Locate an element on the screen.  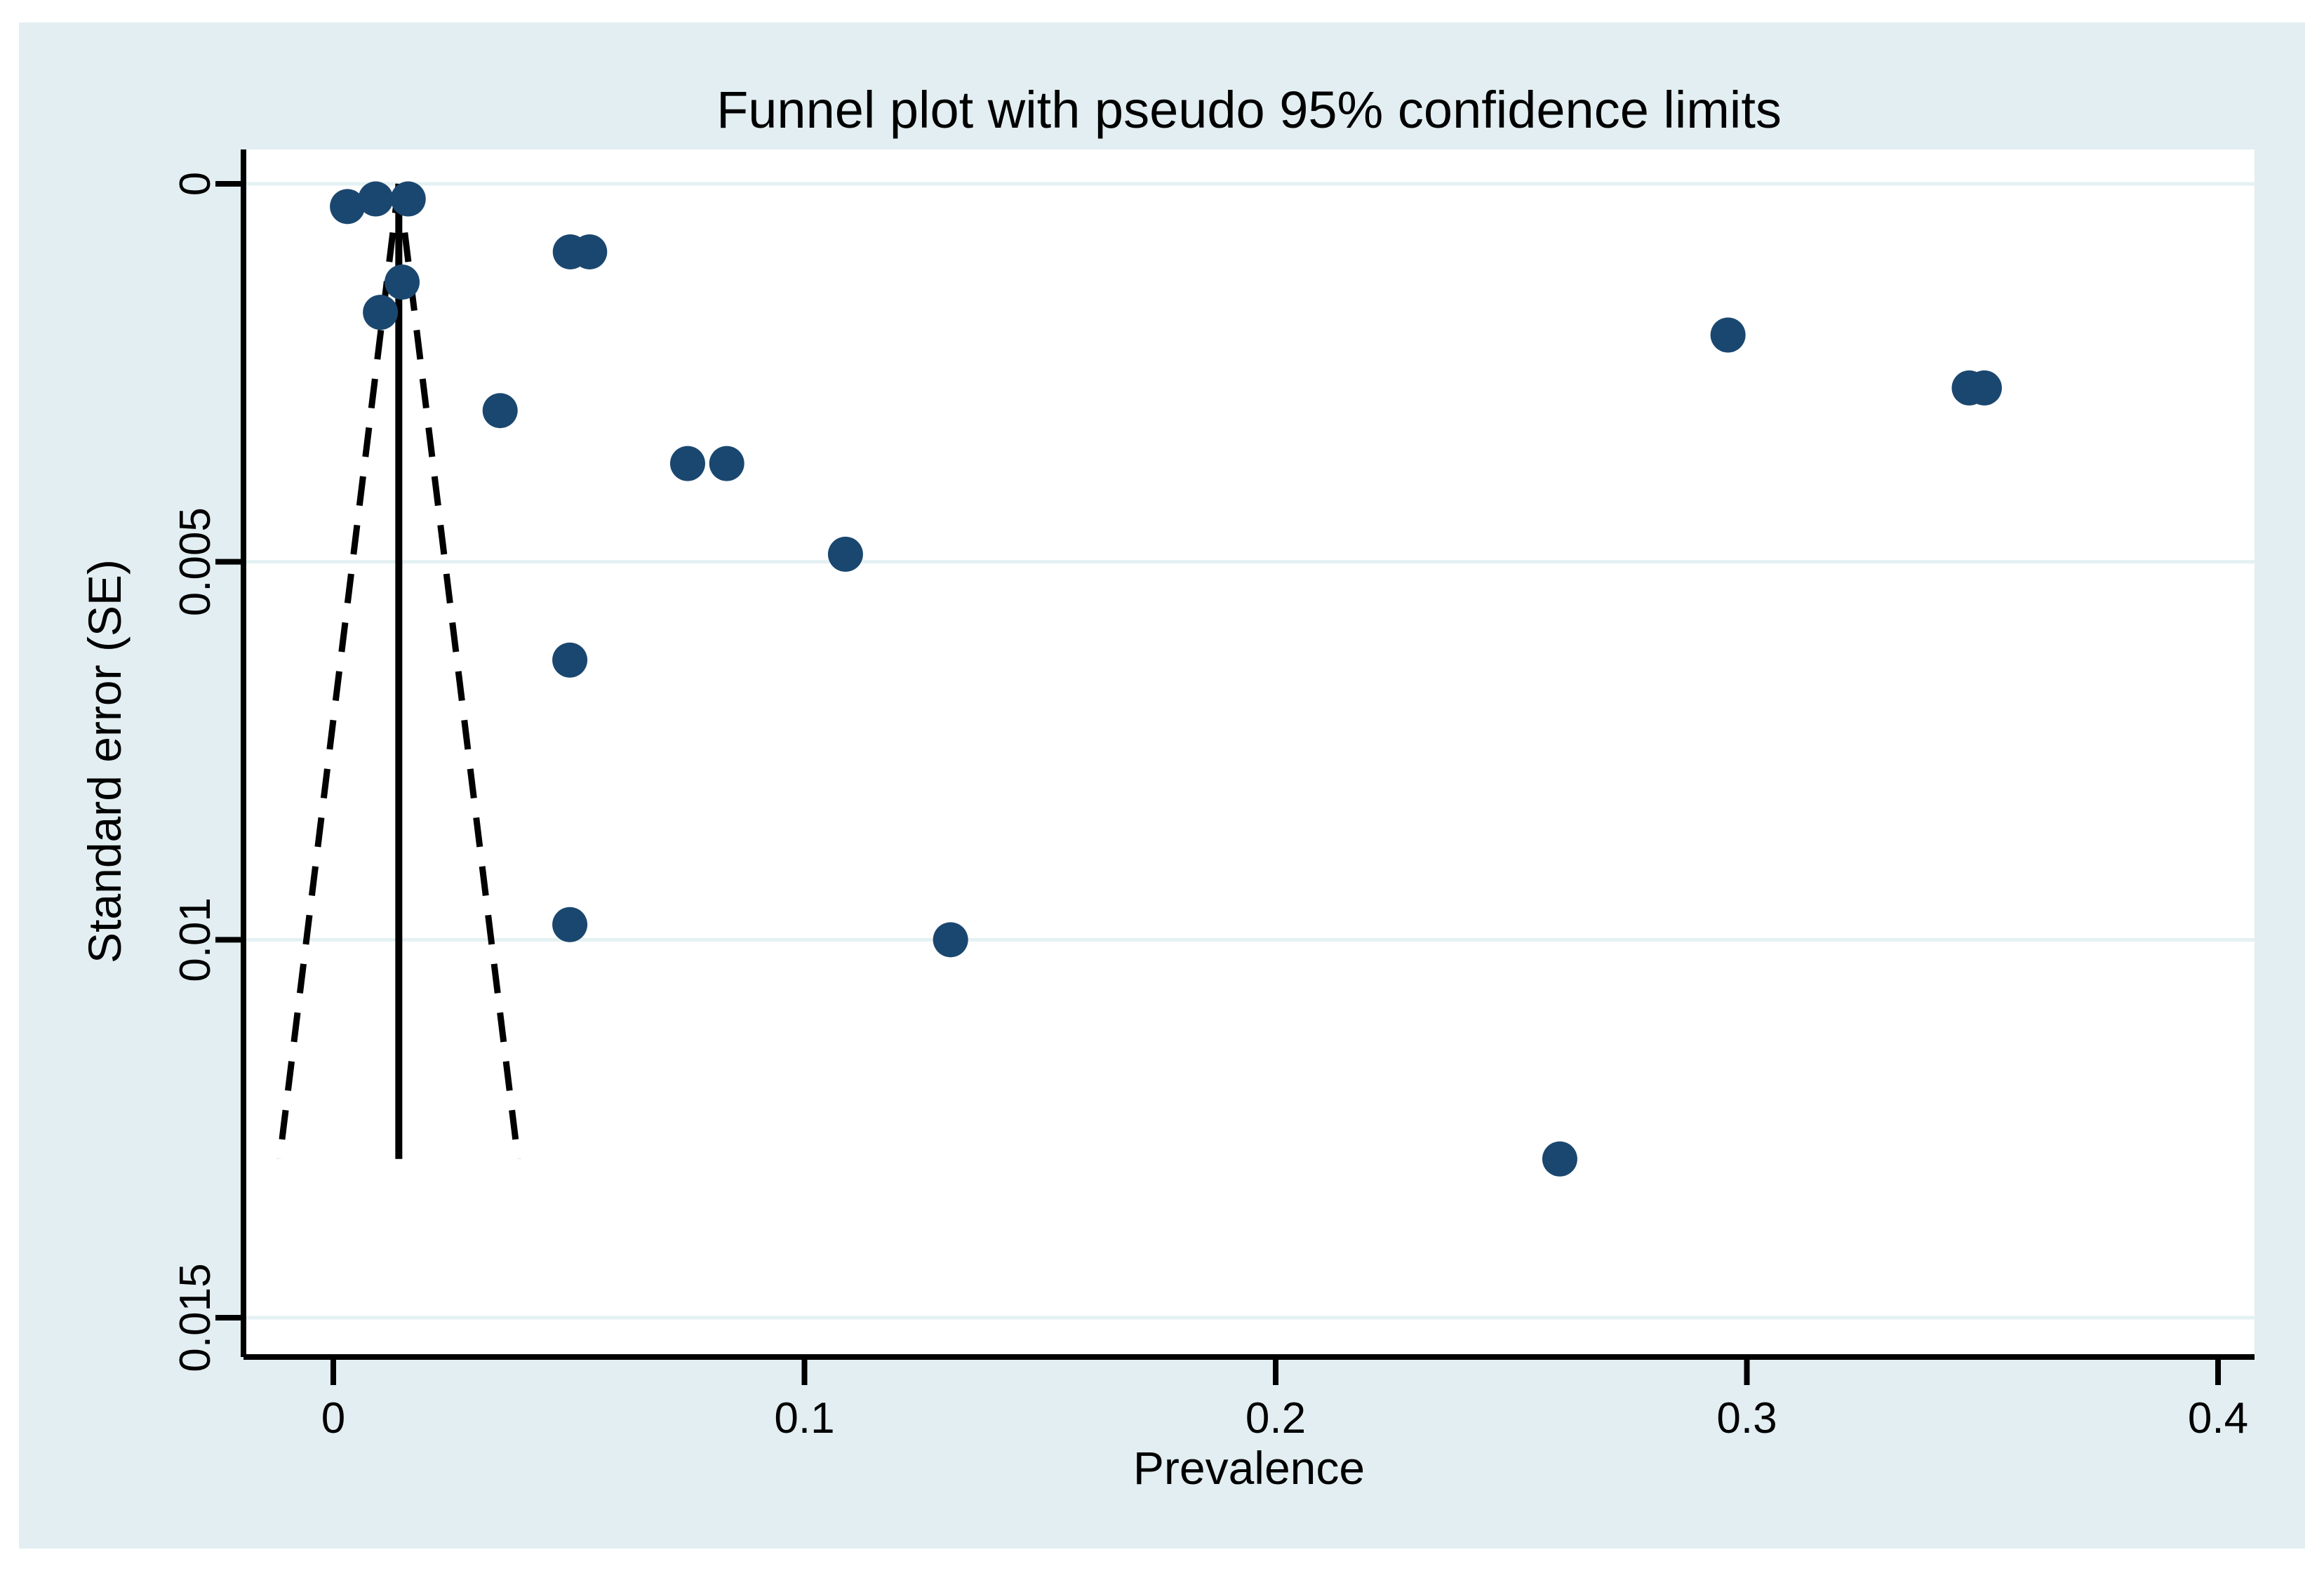
y-tick-label: 0.005 is located at coordinates (195, 561).